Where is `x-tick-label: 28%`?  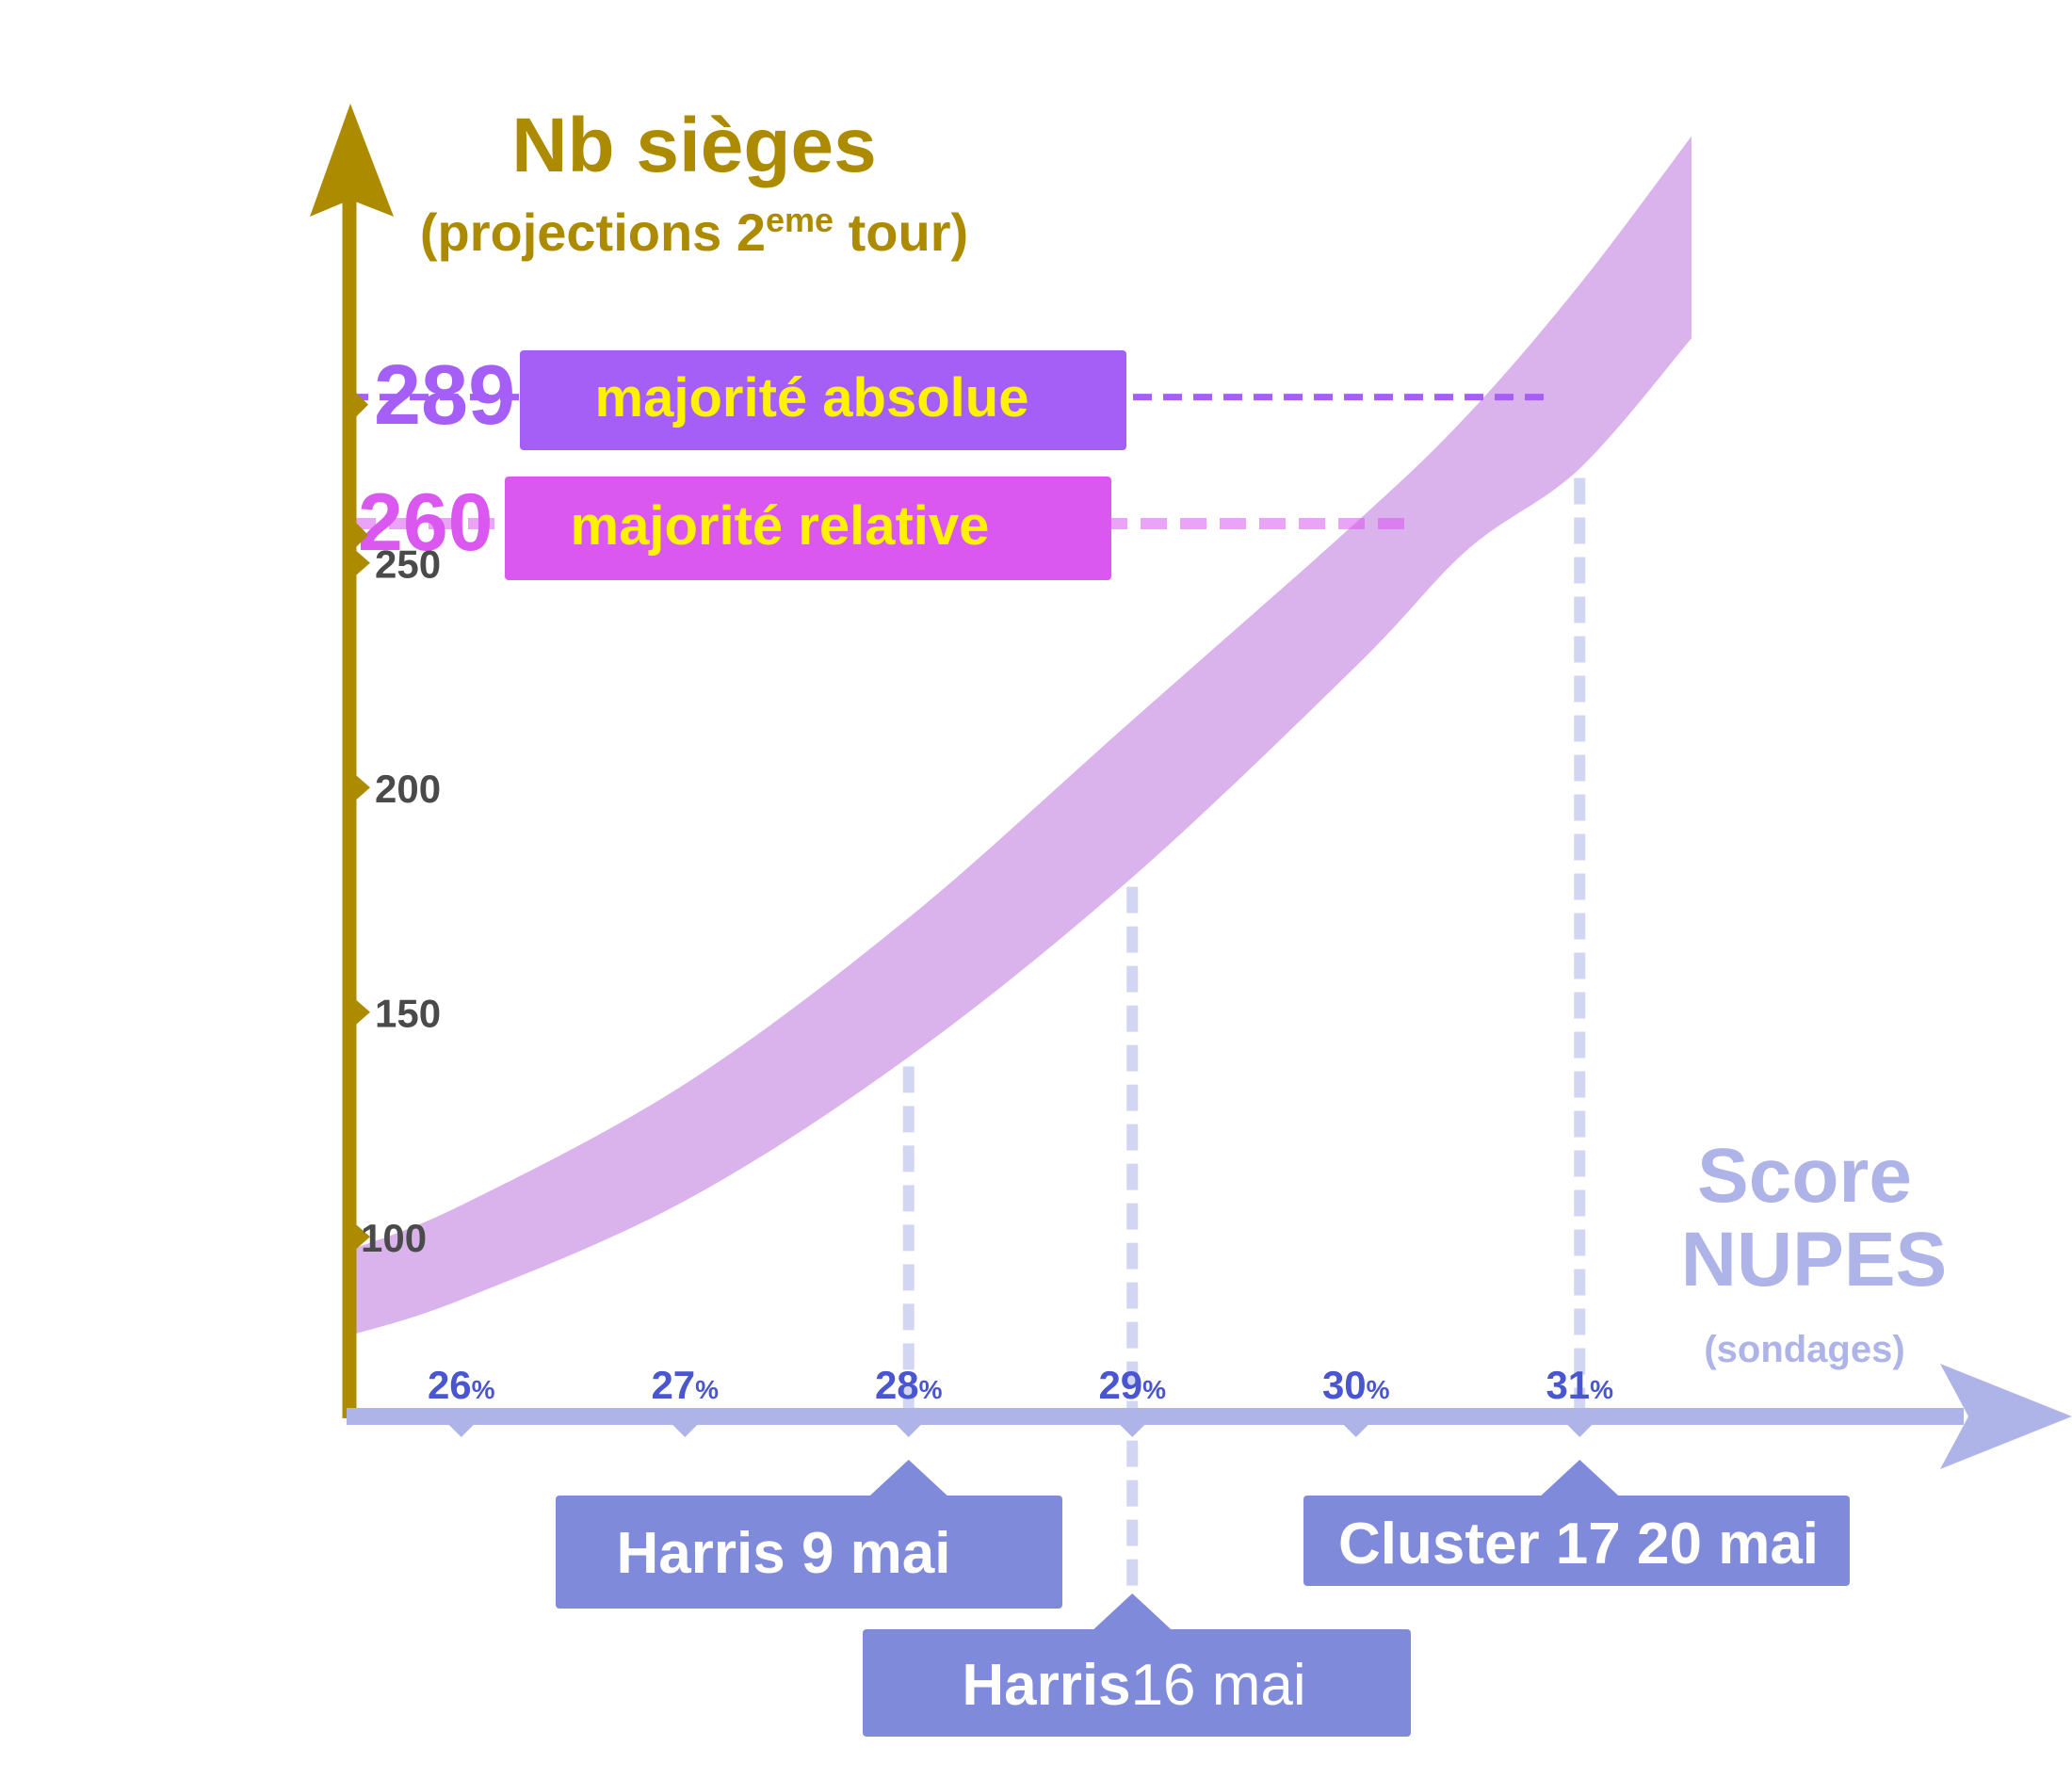 x-tick-label: 28% is located at coordinates (909, 1385).